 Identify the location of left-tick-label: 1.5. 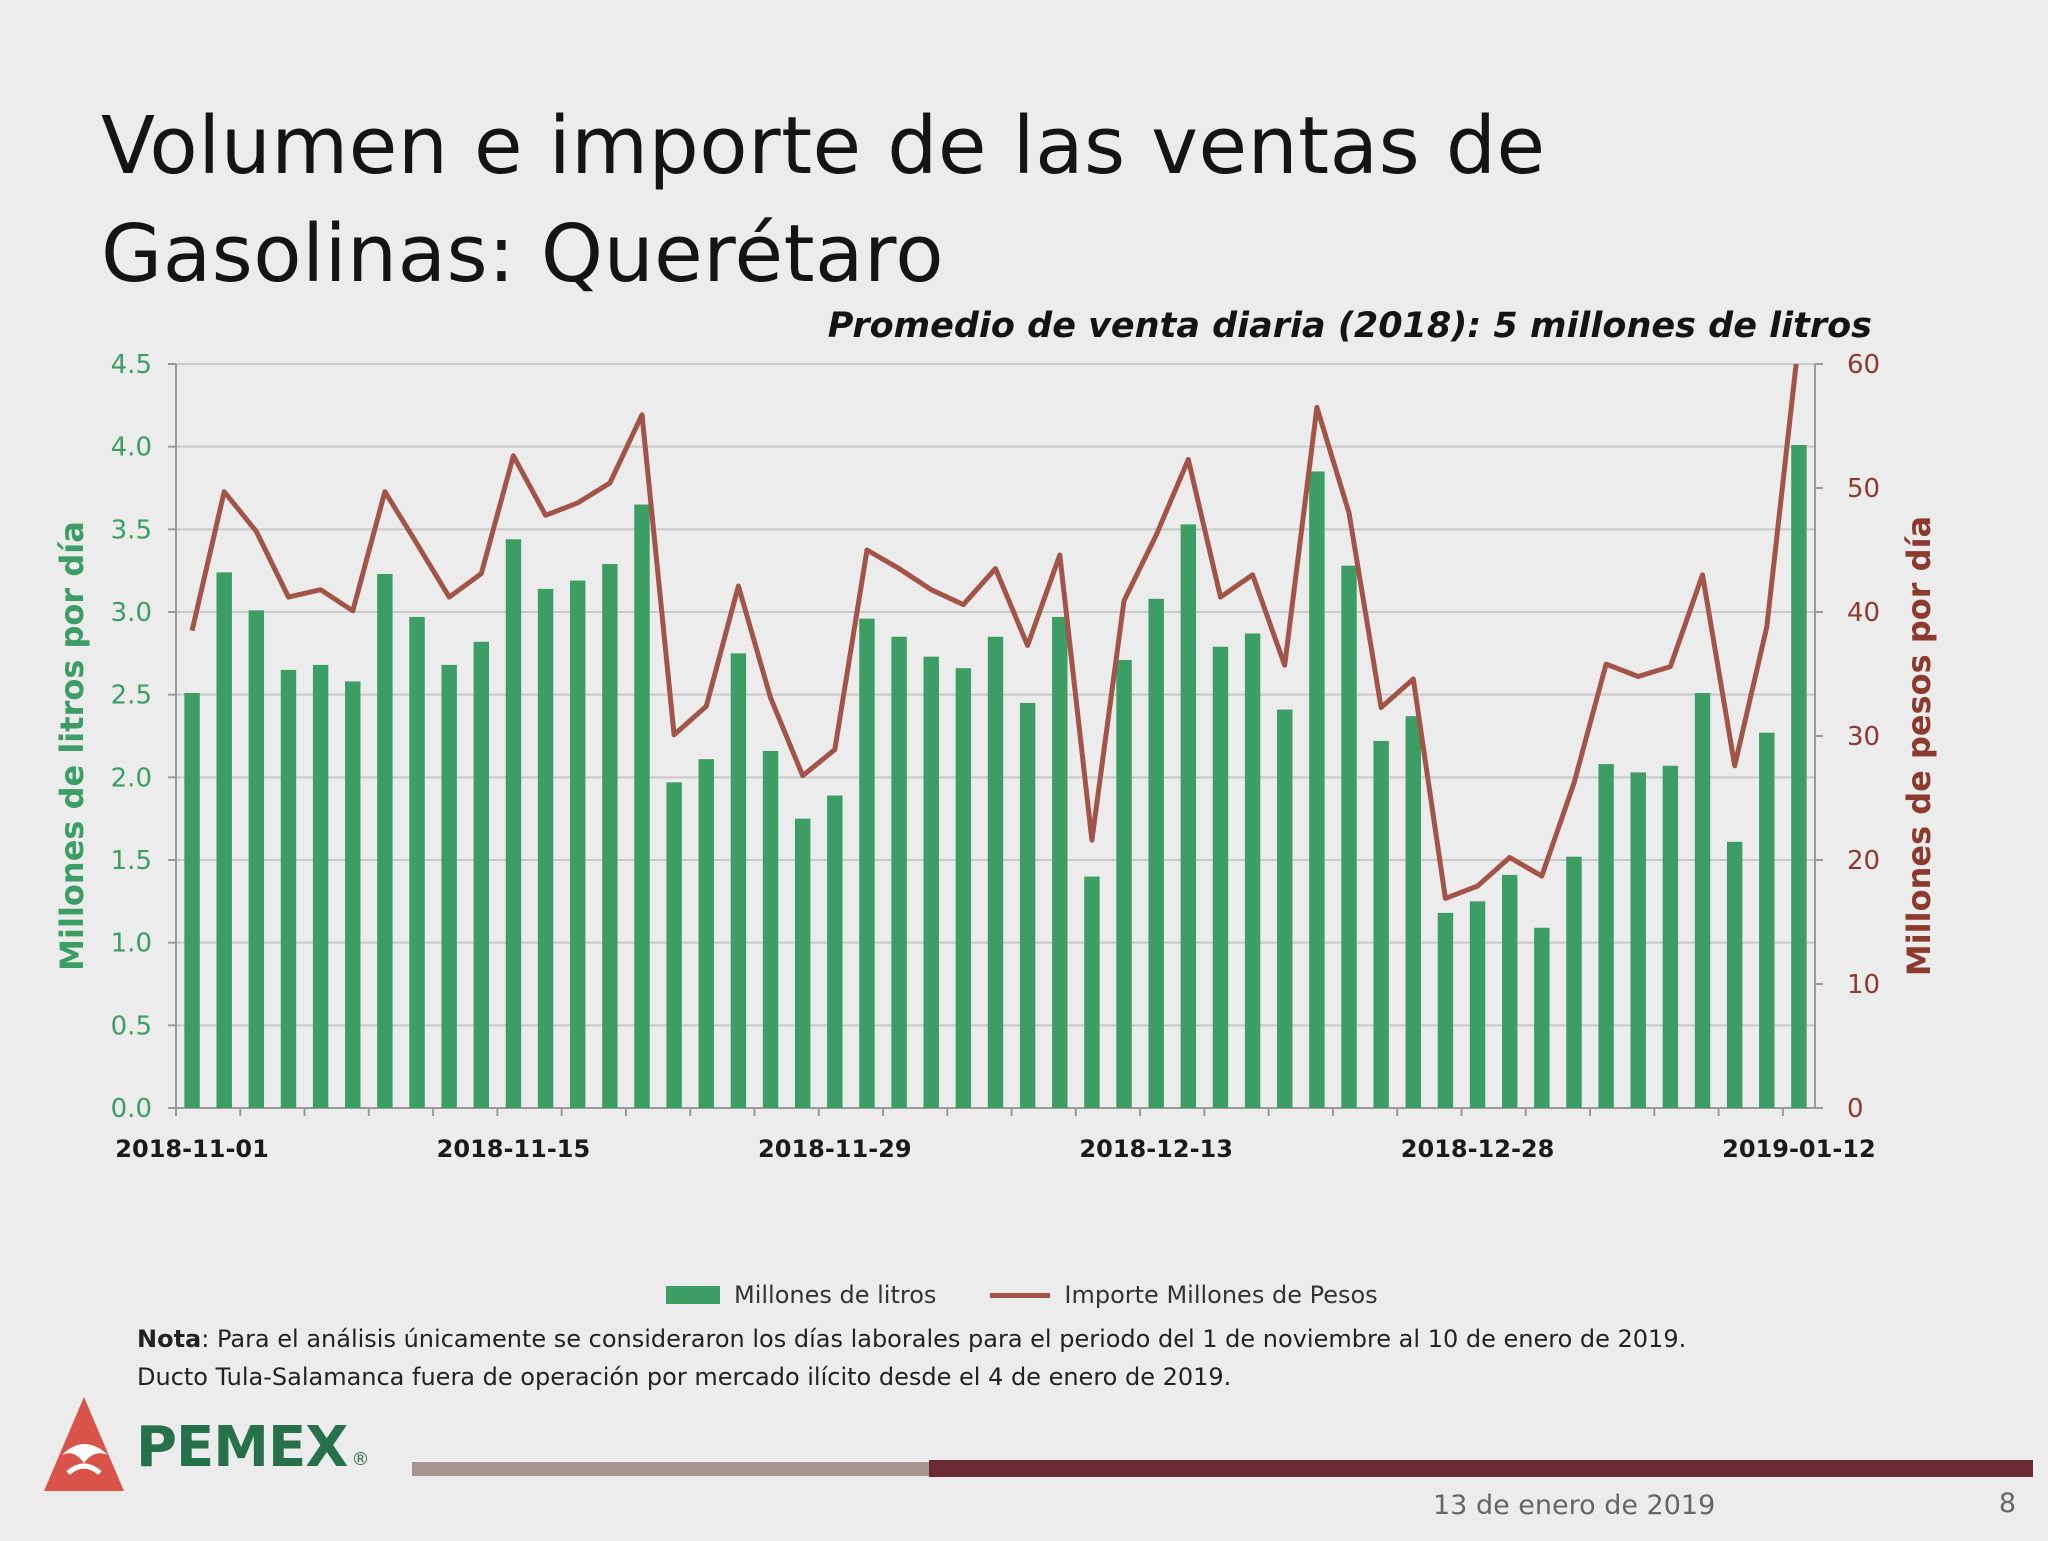
(131, 861).